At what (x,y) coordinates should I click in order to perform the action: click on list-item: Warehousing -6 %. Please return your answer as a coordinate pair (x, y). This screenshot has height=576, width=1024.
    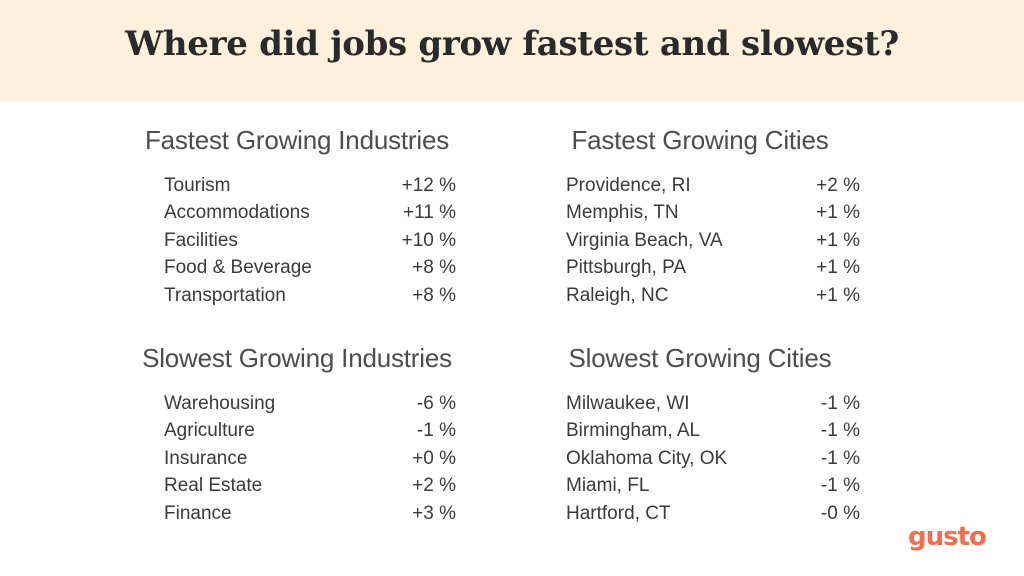
    Looking at the image, I should click on (297, 406).